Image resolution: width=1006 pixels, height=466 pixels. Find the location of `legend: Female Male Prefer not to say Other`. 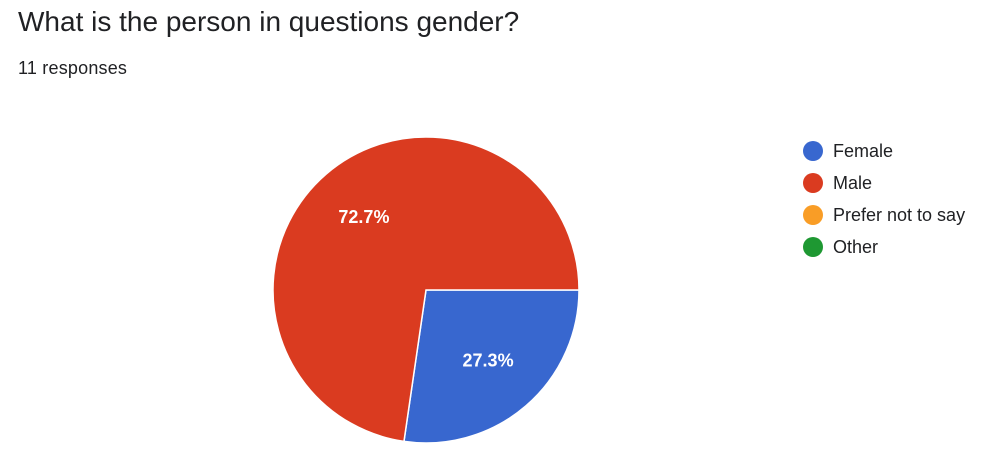

legend: Female Male Prefer not to say Other is located at coordinates (884, 199).